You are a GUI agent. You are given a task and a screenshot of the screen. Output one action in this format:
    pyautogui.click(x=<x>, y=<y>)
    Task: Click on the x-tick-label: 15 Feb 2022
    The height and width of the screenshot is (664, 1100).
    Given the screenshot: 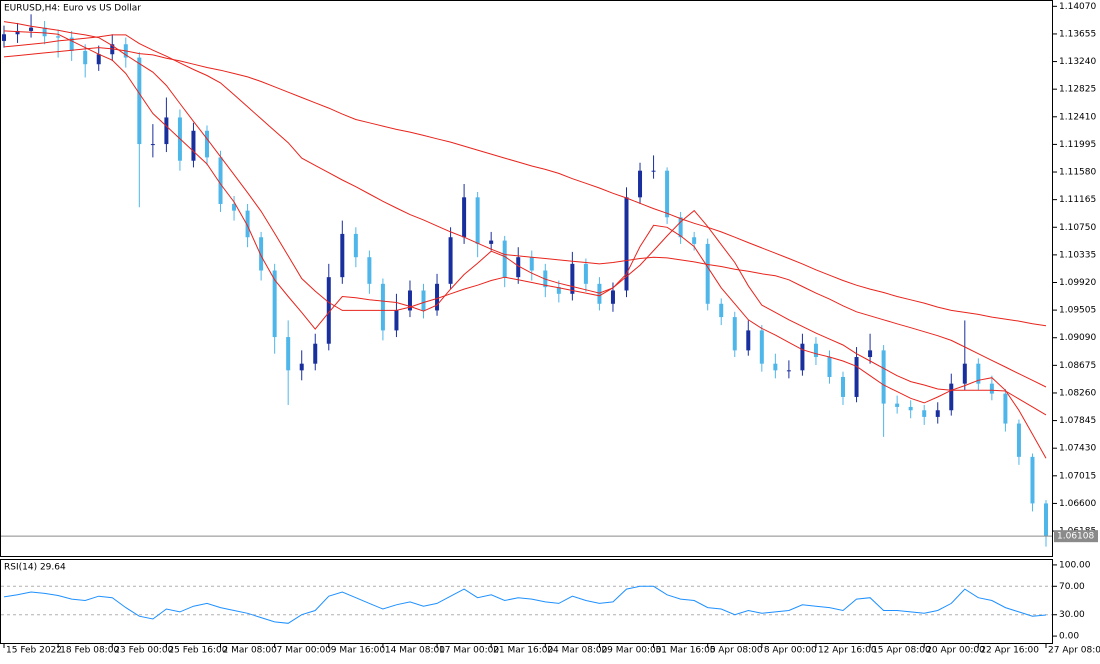 What is the action you would take?
    pyautogui.click(x=34, y=651)
    